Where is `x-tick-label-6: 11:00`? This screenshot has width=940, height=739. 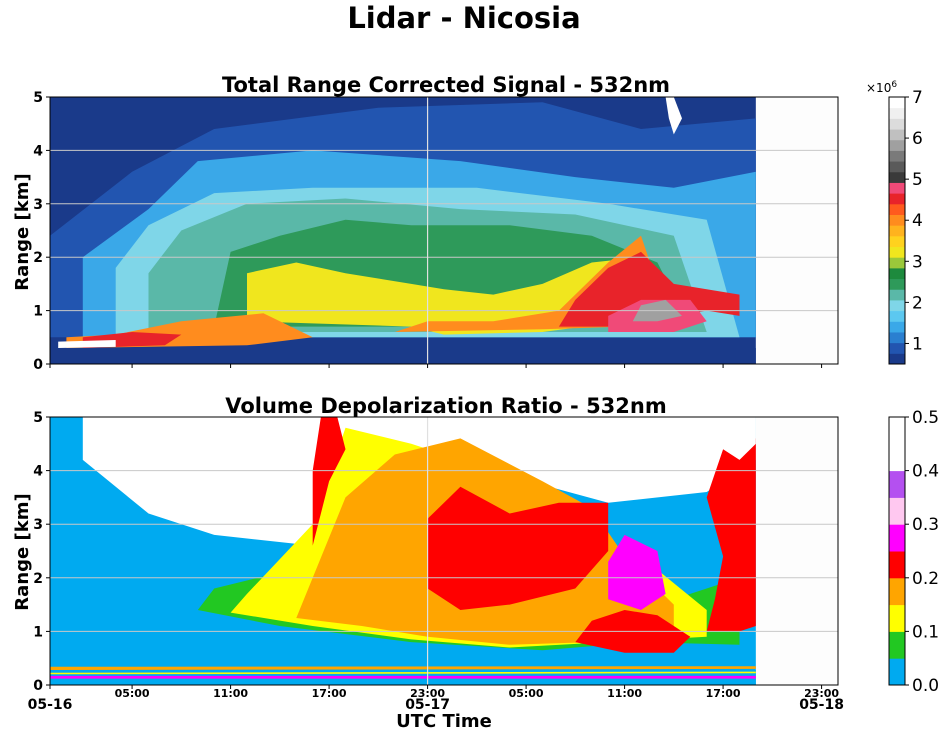
x-tick-label-6: 11:00 is located at coordinates (624, 693).